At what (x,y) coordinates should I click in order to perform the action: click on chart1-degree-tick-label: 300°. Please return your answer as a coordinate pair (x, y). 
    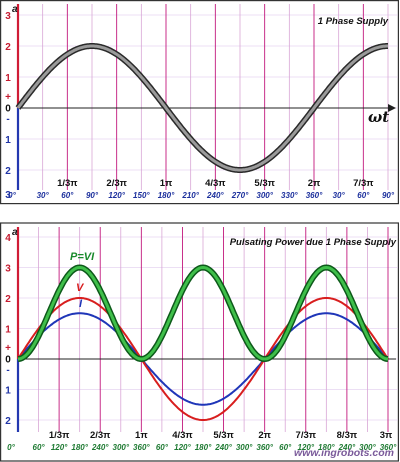
    Looking at the image, I should click on (264, 195).